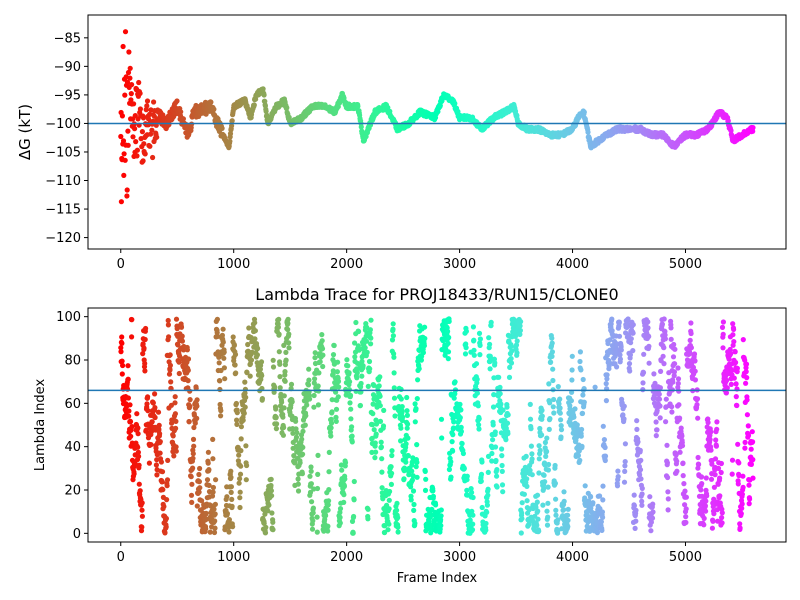 This screenshot has width=800, height=600. What do you see at coordinates (66, 138) in the screenshot?
I see `delta-g-y-ticks: −120−115−110−105−100−95−90−85` at bounding box center [66, 138].